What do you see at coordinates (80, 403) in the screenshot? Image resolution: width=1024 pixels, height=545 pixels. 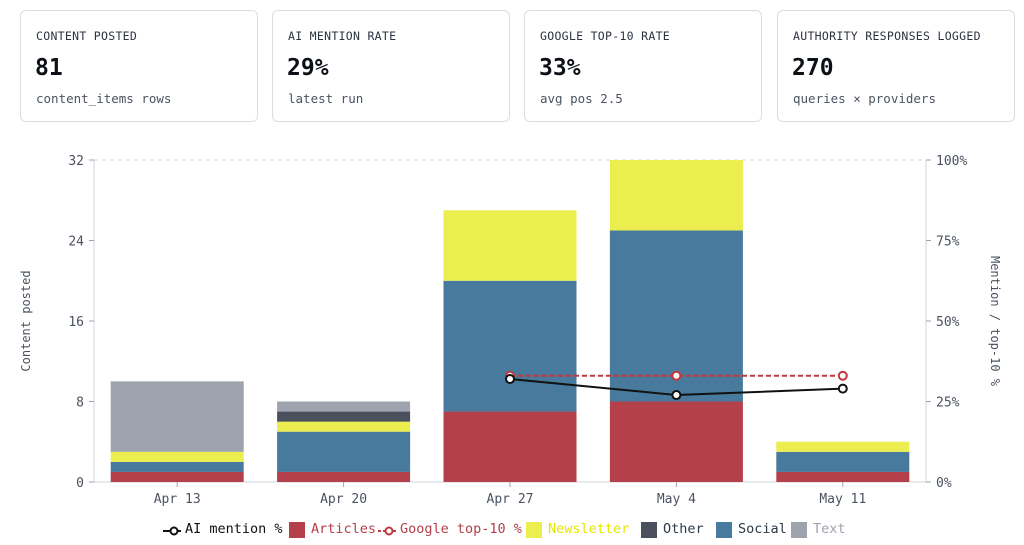 I see `y-tick-label: 8` at bounding box center [80, 403].